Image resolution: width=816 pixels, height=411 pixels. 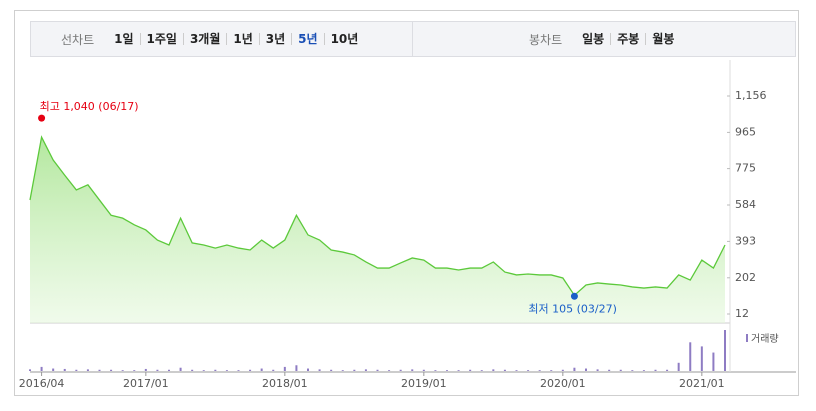 What do you see at coordinates (745, 277) in the screenshot?
I see `y-tick-label: 202` at bounding box center [745, 277].